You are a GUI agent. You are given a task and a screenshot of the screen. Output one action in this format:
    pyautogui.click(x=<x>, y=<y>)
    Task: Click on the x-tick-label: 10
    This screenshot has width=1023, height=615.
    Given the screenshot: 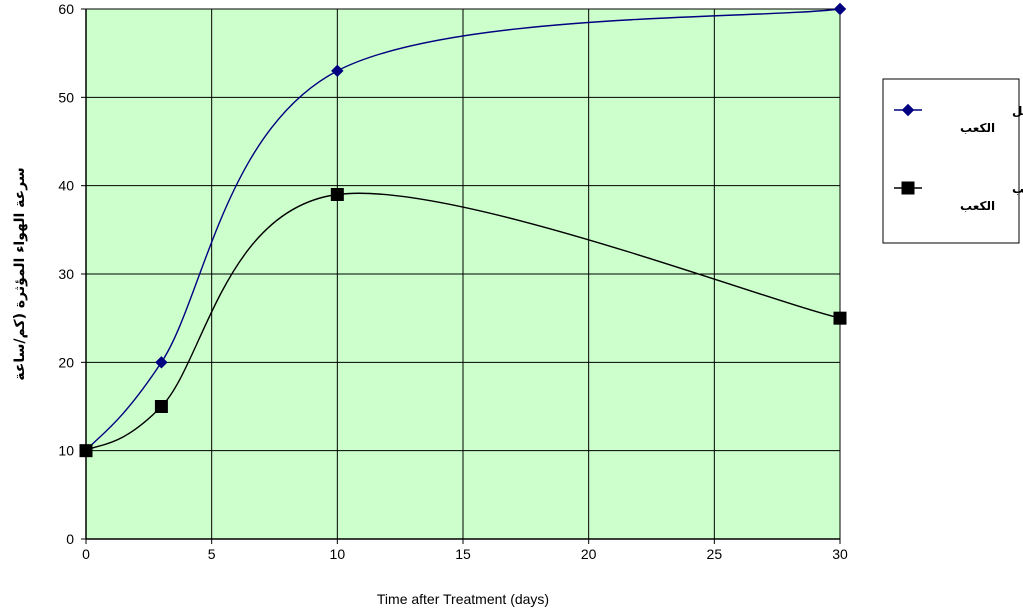 What is the action you would take?
    pyautogui.click(x=338, y=554)
    